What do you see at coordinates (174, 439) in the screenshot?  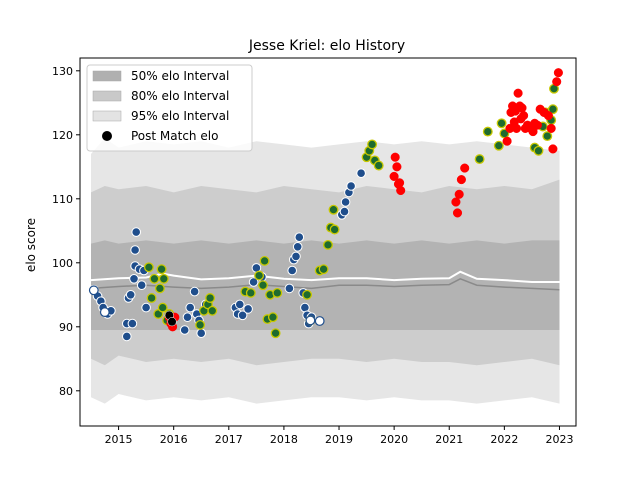 I see `x-tick-label: 2016` at bounding box center [174, 439].